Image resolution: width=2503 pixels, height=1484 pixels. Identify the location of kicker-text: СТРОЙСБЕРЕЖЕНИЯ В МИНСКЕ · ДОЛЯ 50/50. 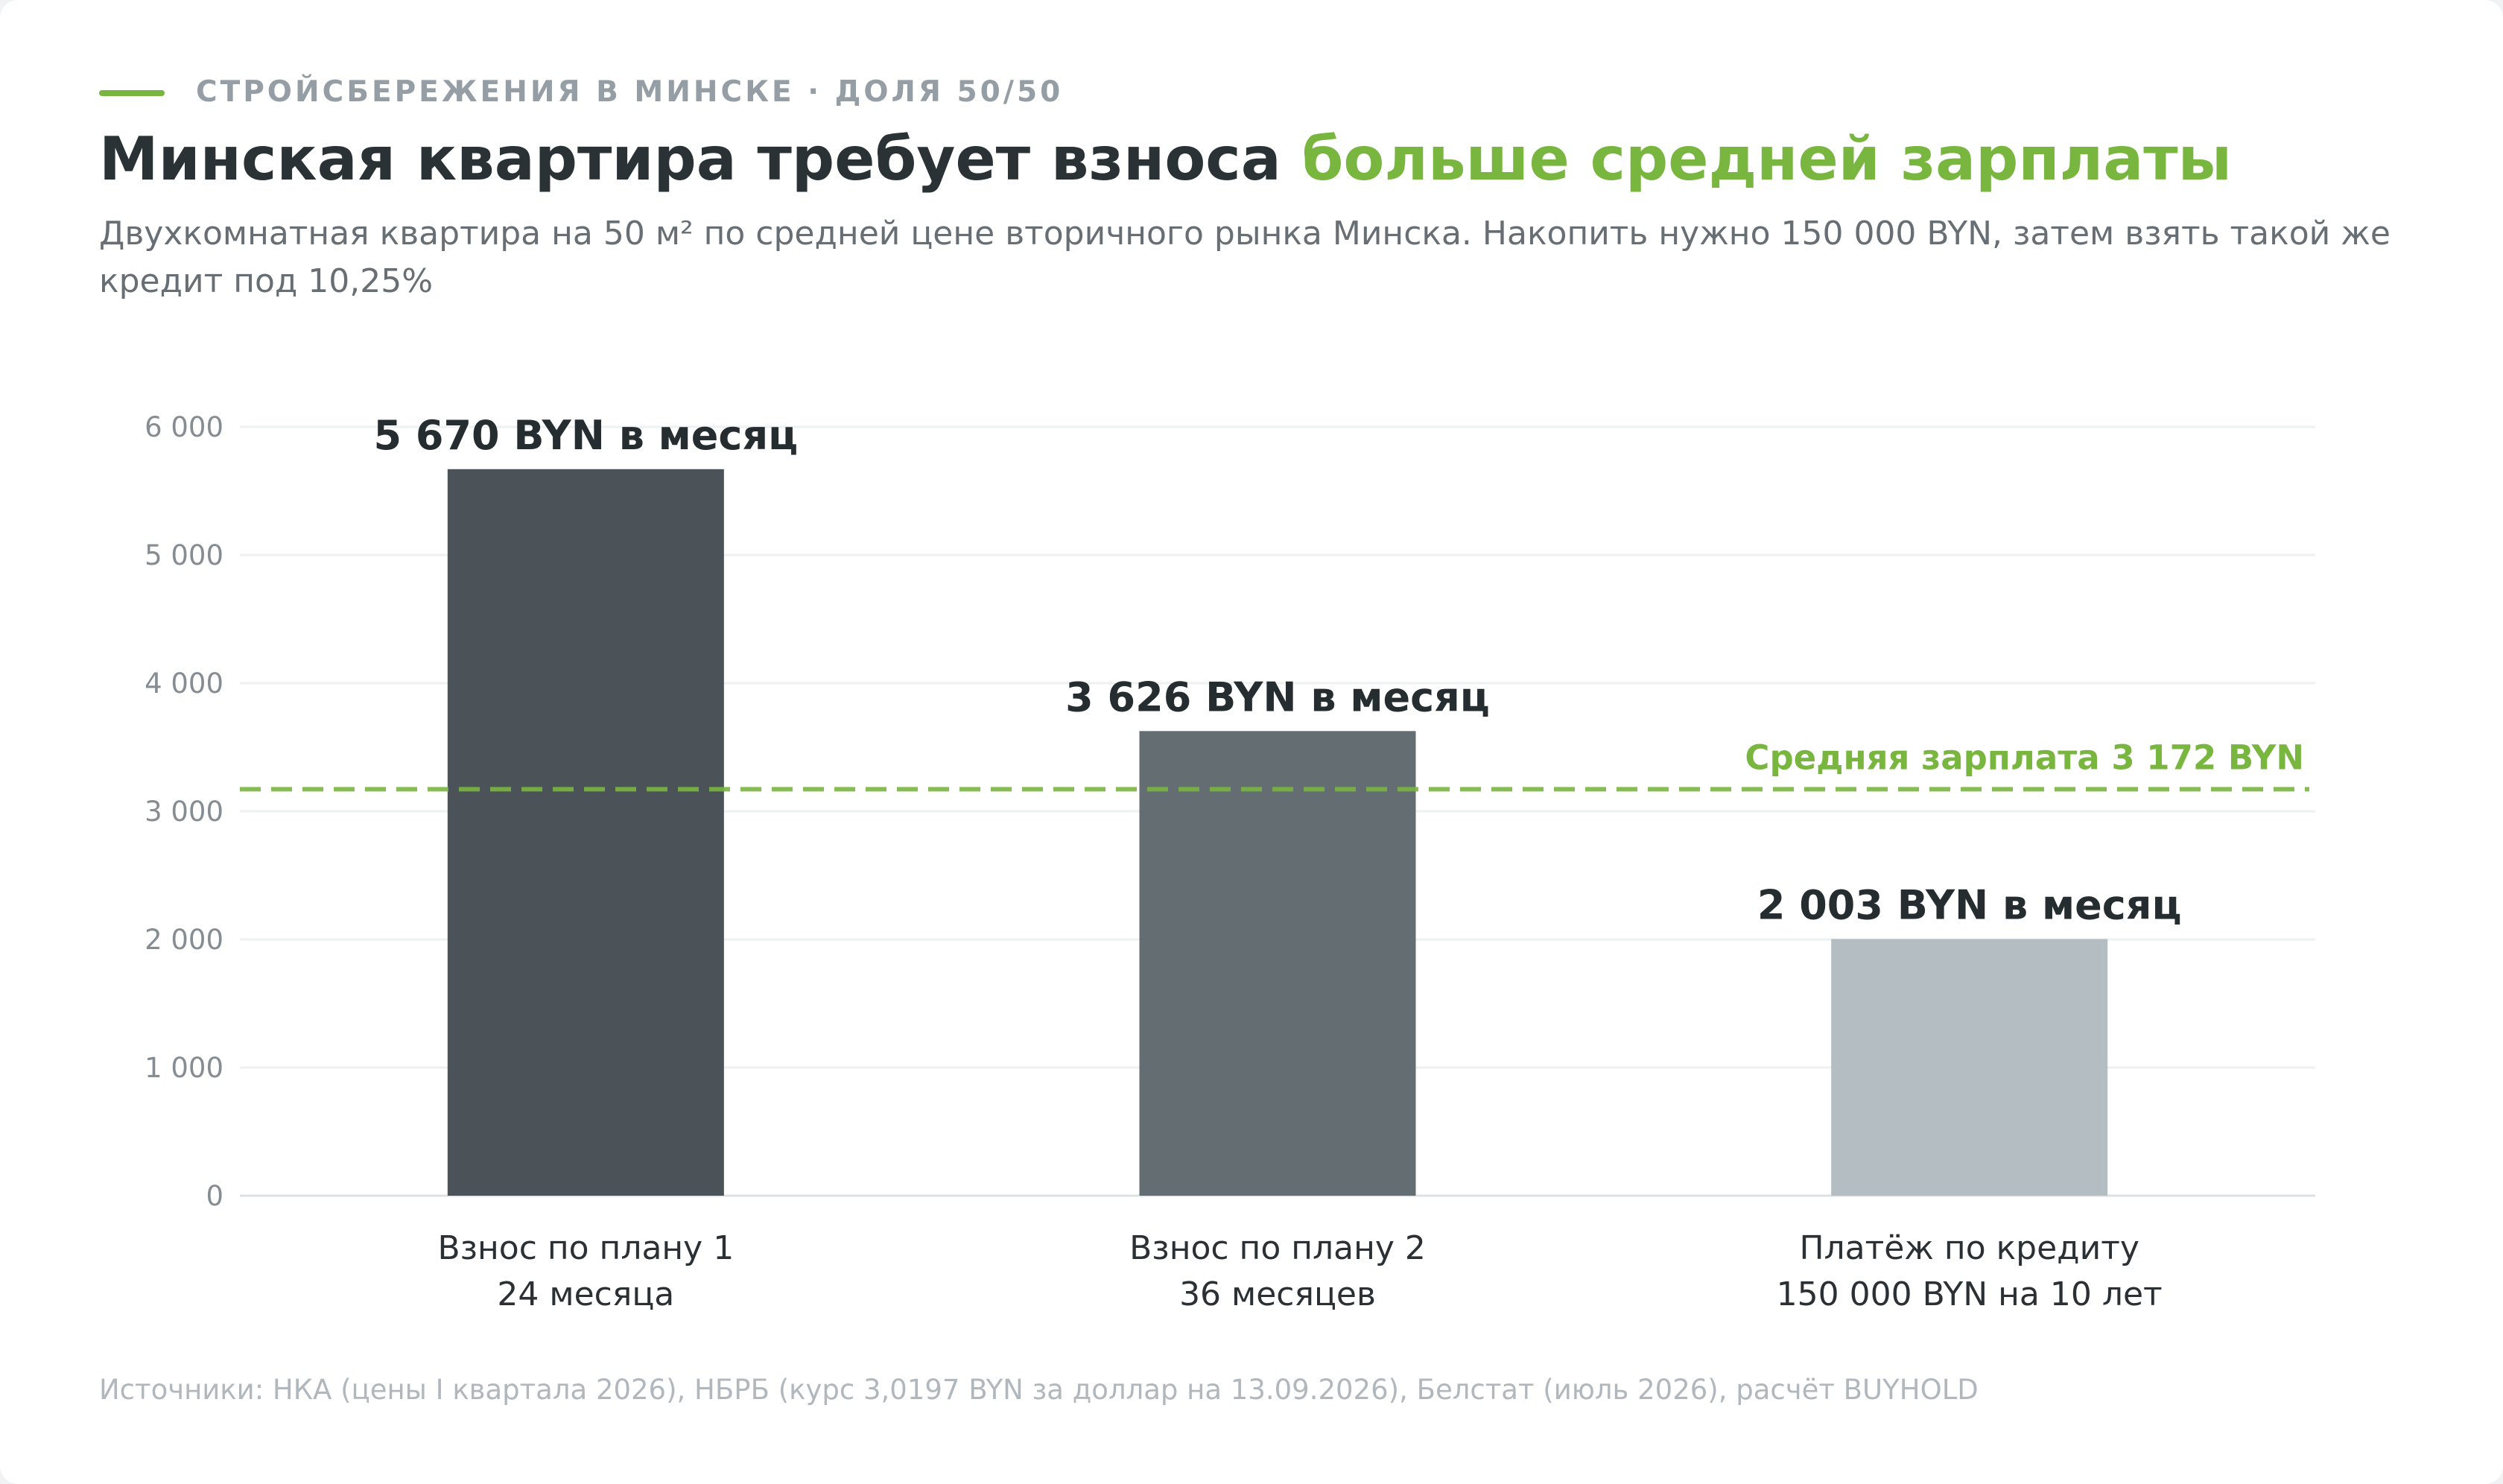
(630, 92).